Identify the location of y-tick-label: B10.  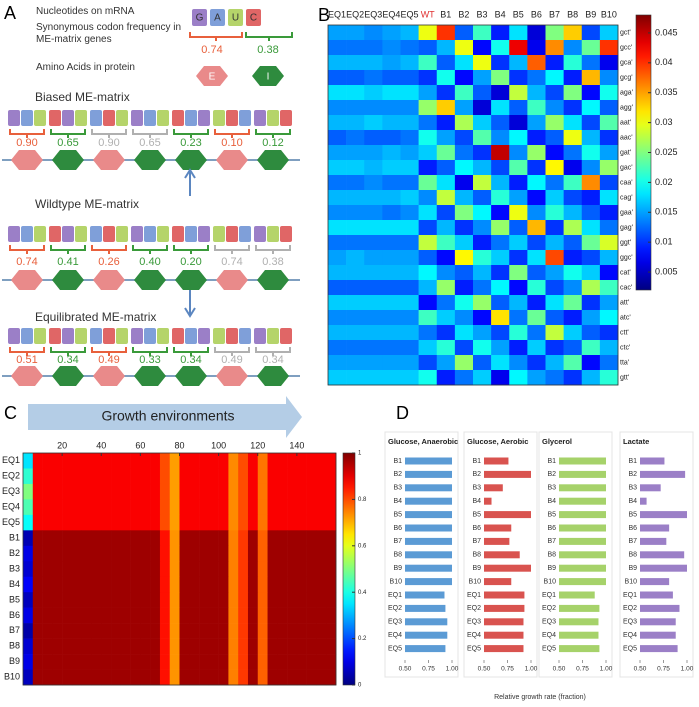
(631, 581).